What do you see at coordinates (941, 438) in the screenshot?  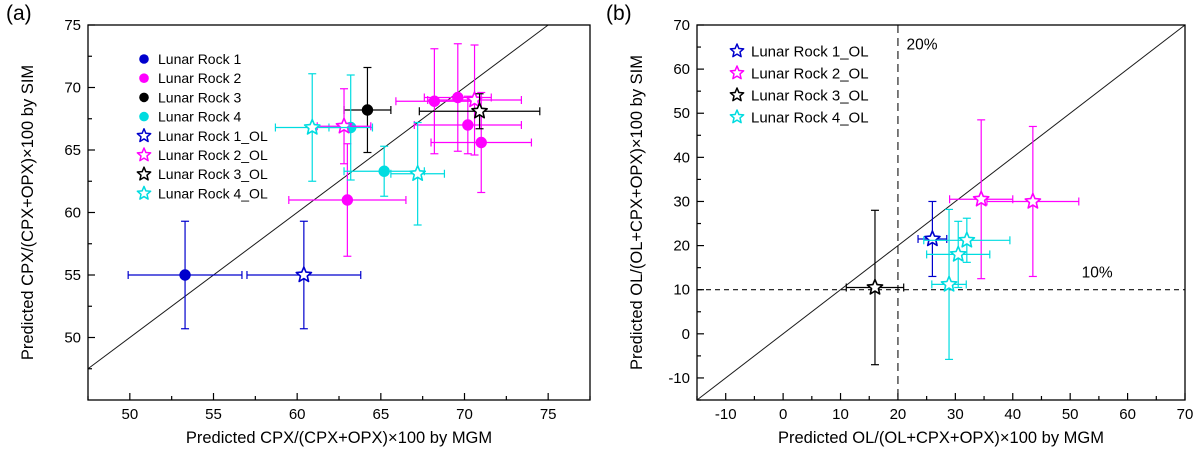 I see `x-axis-title: Predicted OL/(OL+CPX+OPX)×100 by MGM` at bounding box center [941, 438].